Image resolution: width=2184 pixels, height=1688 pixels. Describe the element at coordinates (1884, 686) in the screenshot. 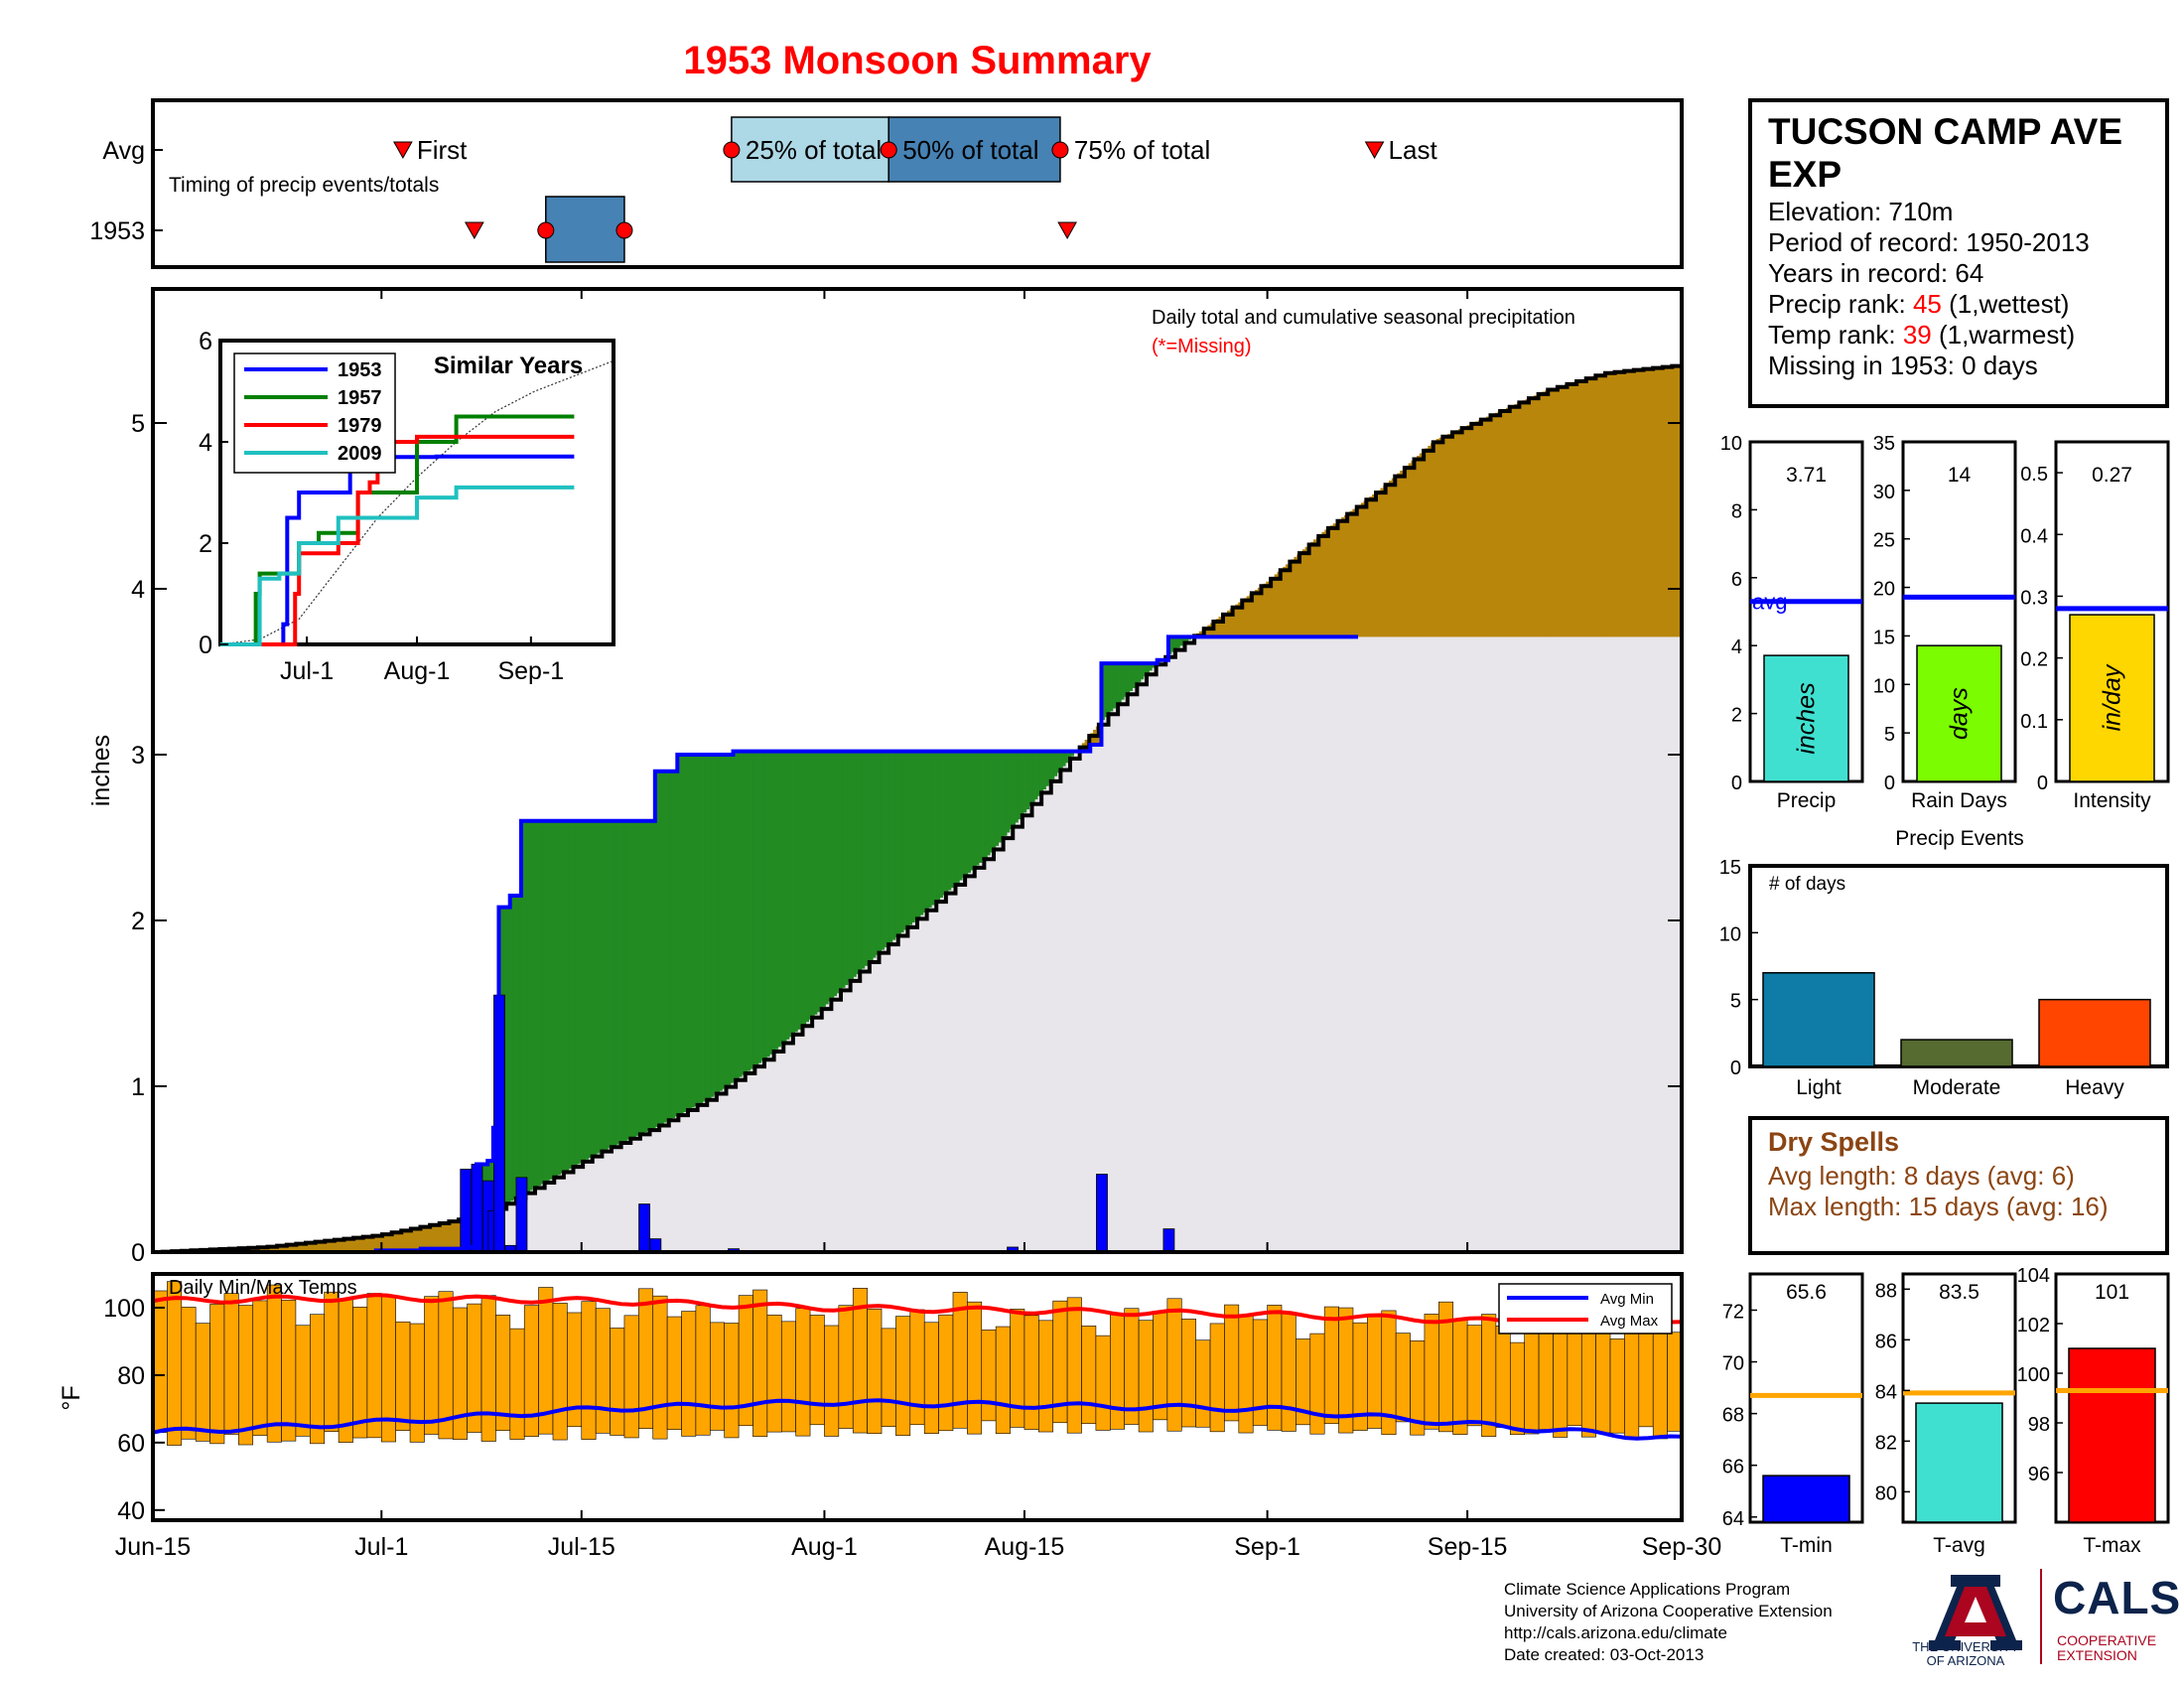

I see `rain_days-ytick-label: 10` at that location.